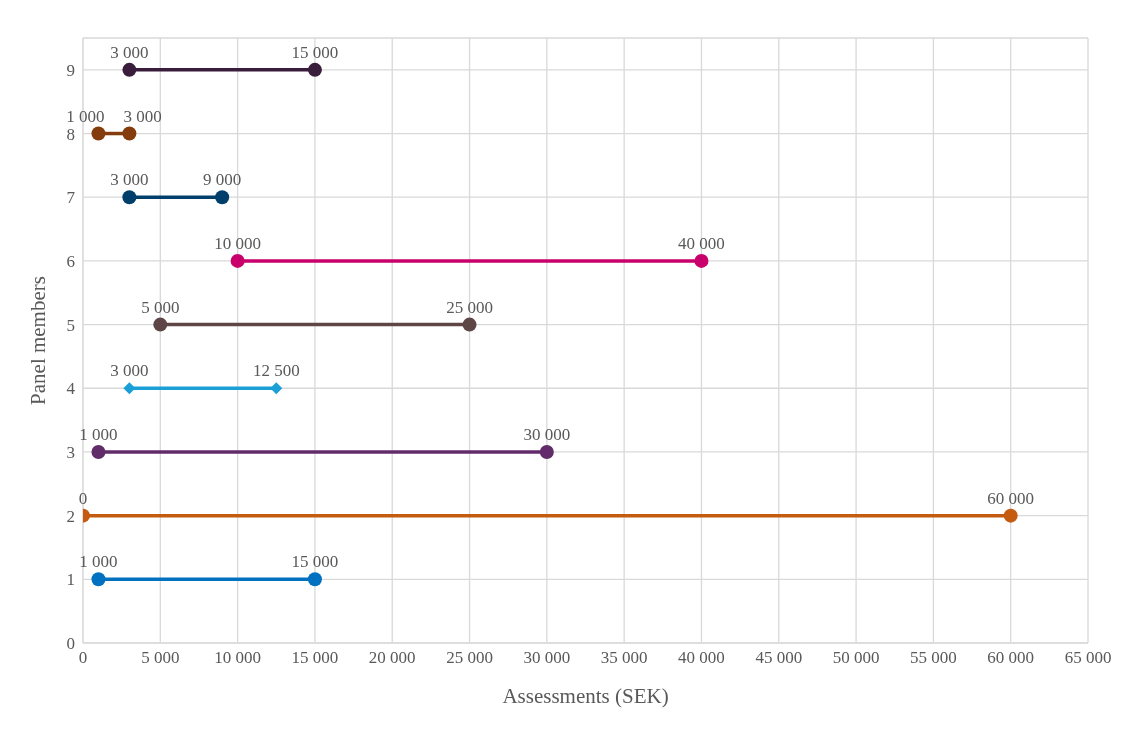 The image size is (1139, 744). Describe the element at coordinates (779, 658) in the screenshot. I see `x-tick-label: 45 000` at that location.